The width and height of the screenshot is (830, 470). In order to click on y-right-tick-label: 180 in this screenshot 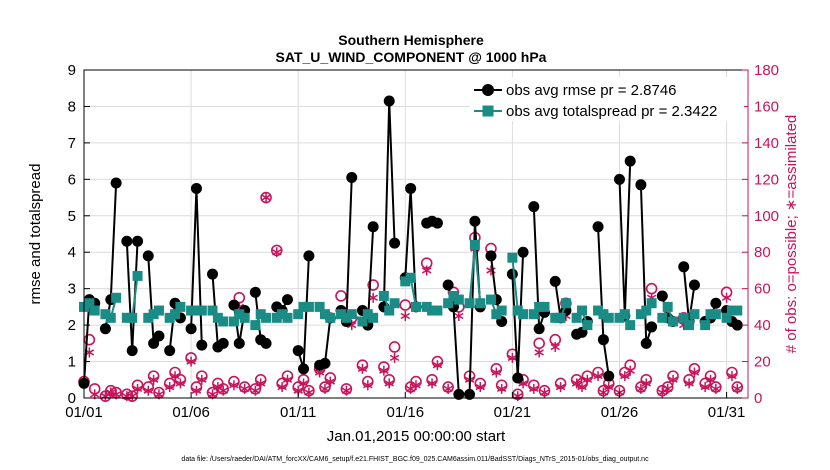, I will do `click(766, 70)`.